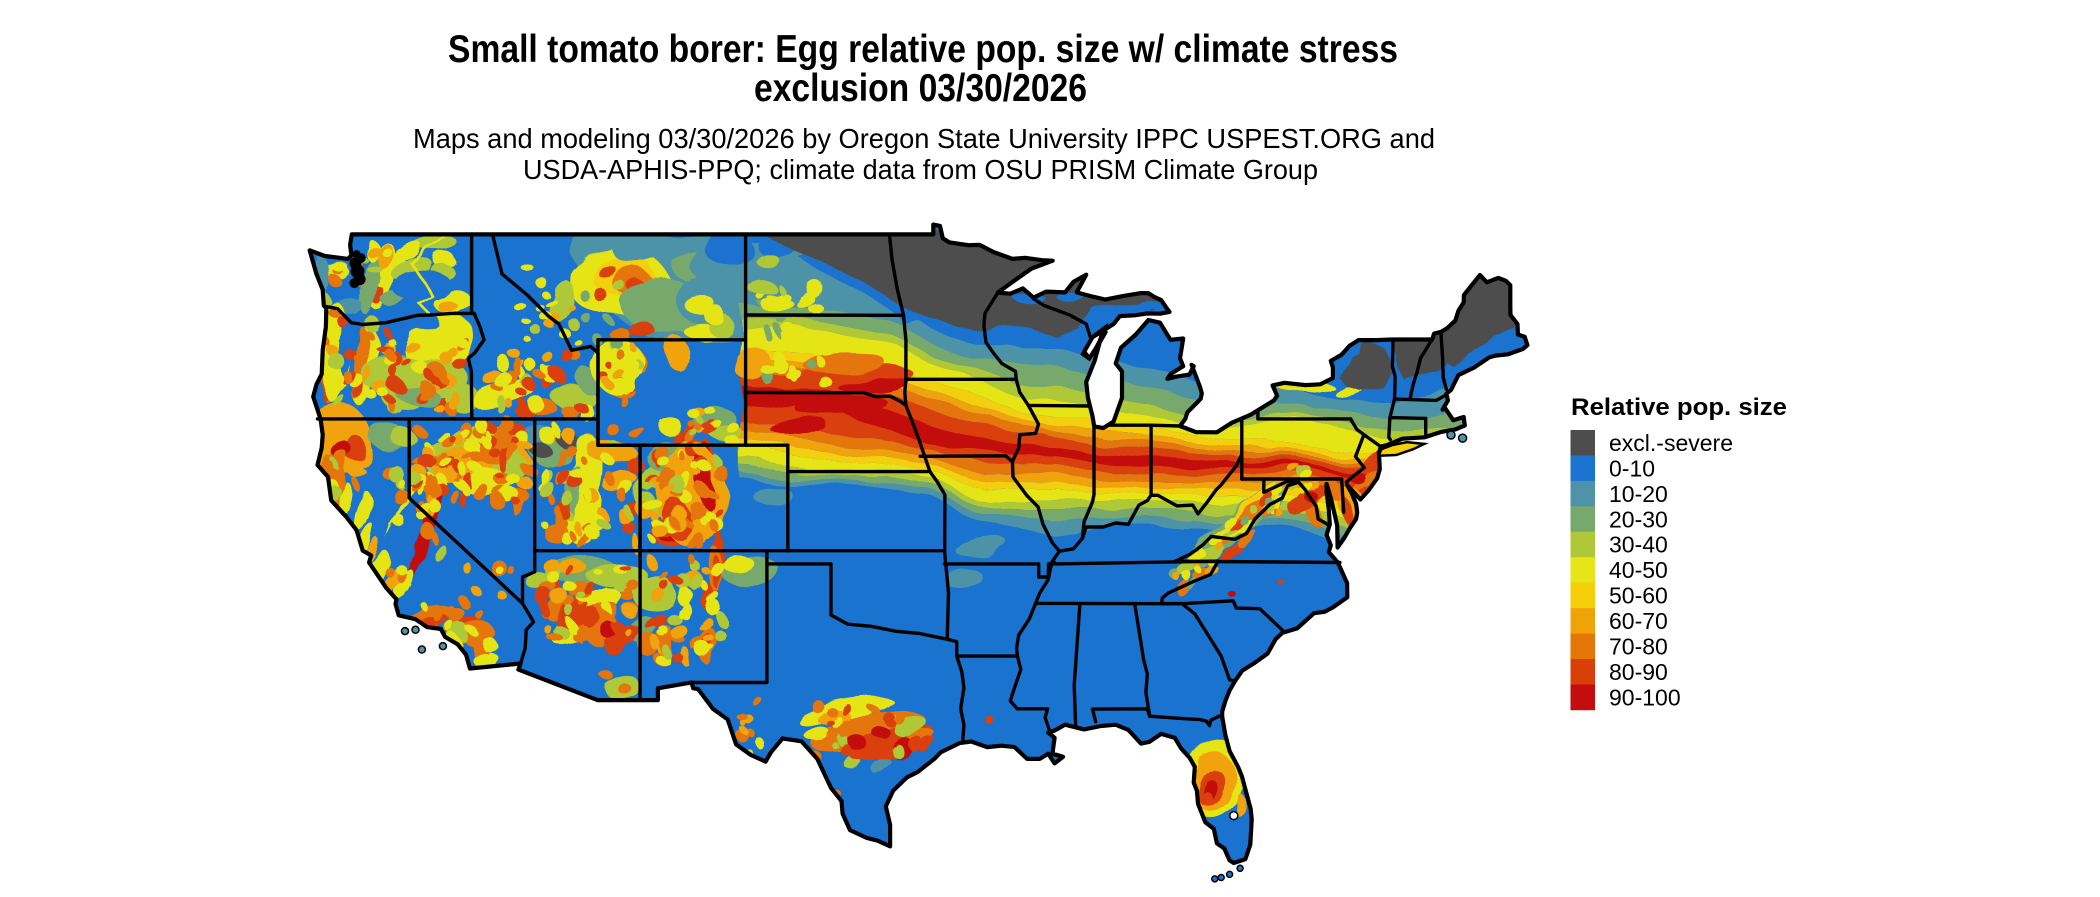 The image size is (2100, 897). What do you see at coordinates (1679, 407) in the screenshot?
I see `svg-text: Relative pop. size` at bounding box center [1679, 407].